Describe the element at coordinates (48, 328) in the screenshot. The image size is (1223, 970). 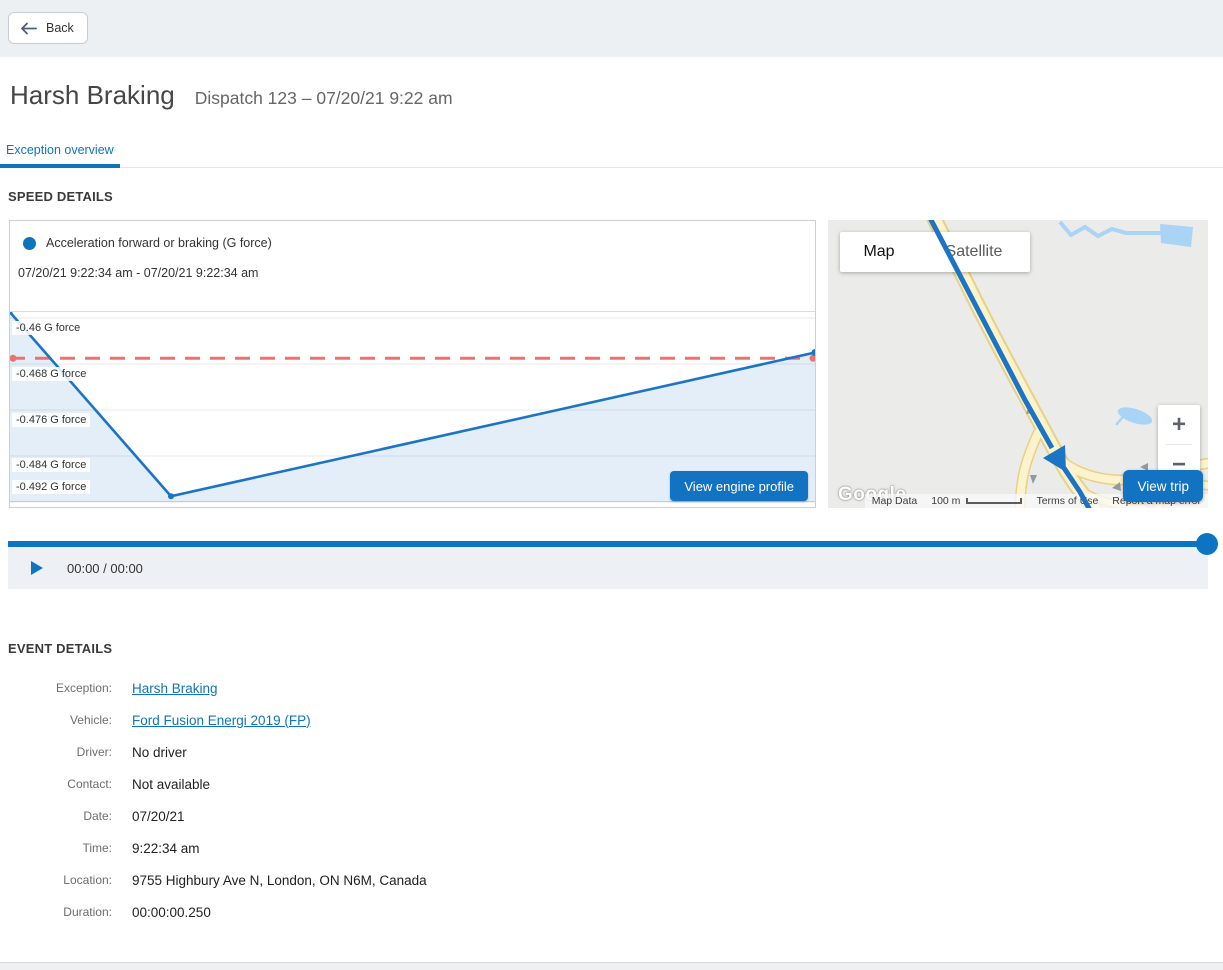
I see `y-tick-label: -0.46 G force` at that location.